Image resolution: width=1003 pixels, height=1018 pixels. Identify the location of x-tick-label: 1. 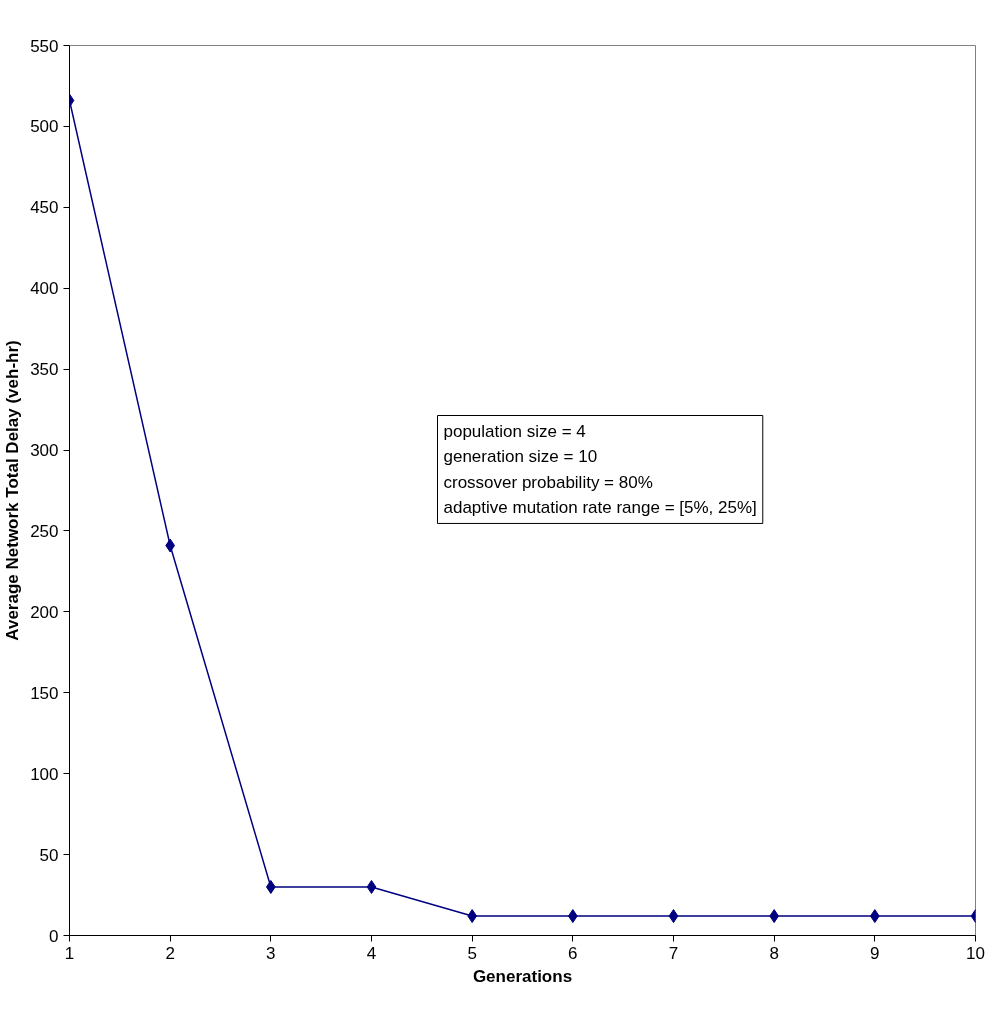
(69, 953).